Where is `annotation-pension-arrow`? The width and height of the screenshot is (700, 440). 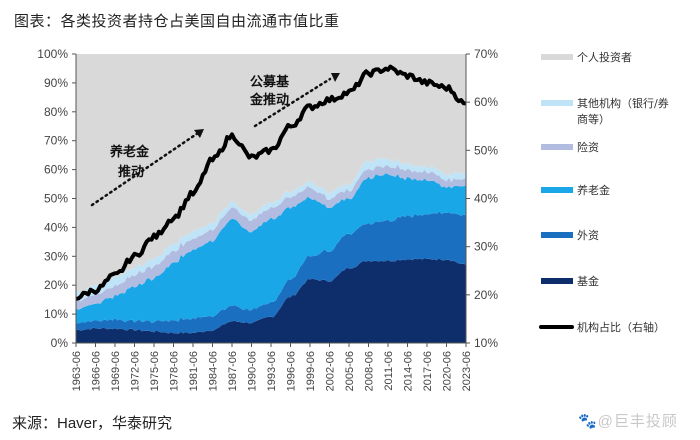
annotation-pension-arrow is located at coordinates (145, 169).